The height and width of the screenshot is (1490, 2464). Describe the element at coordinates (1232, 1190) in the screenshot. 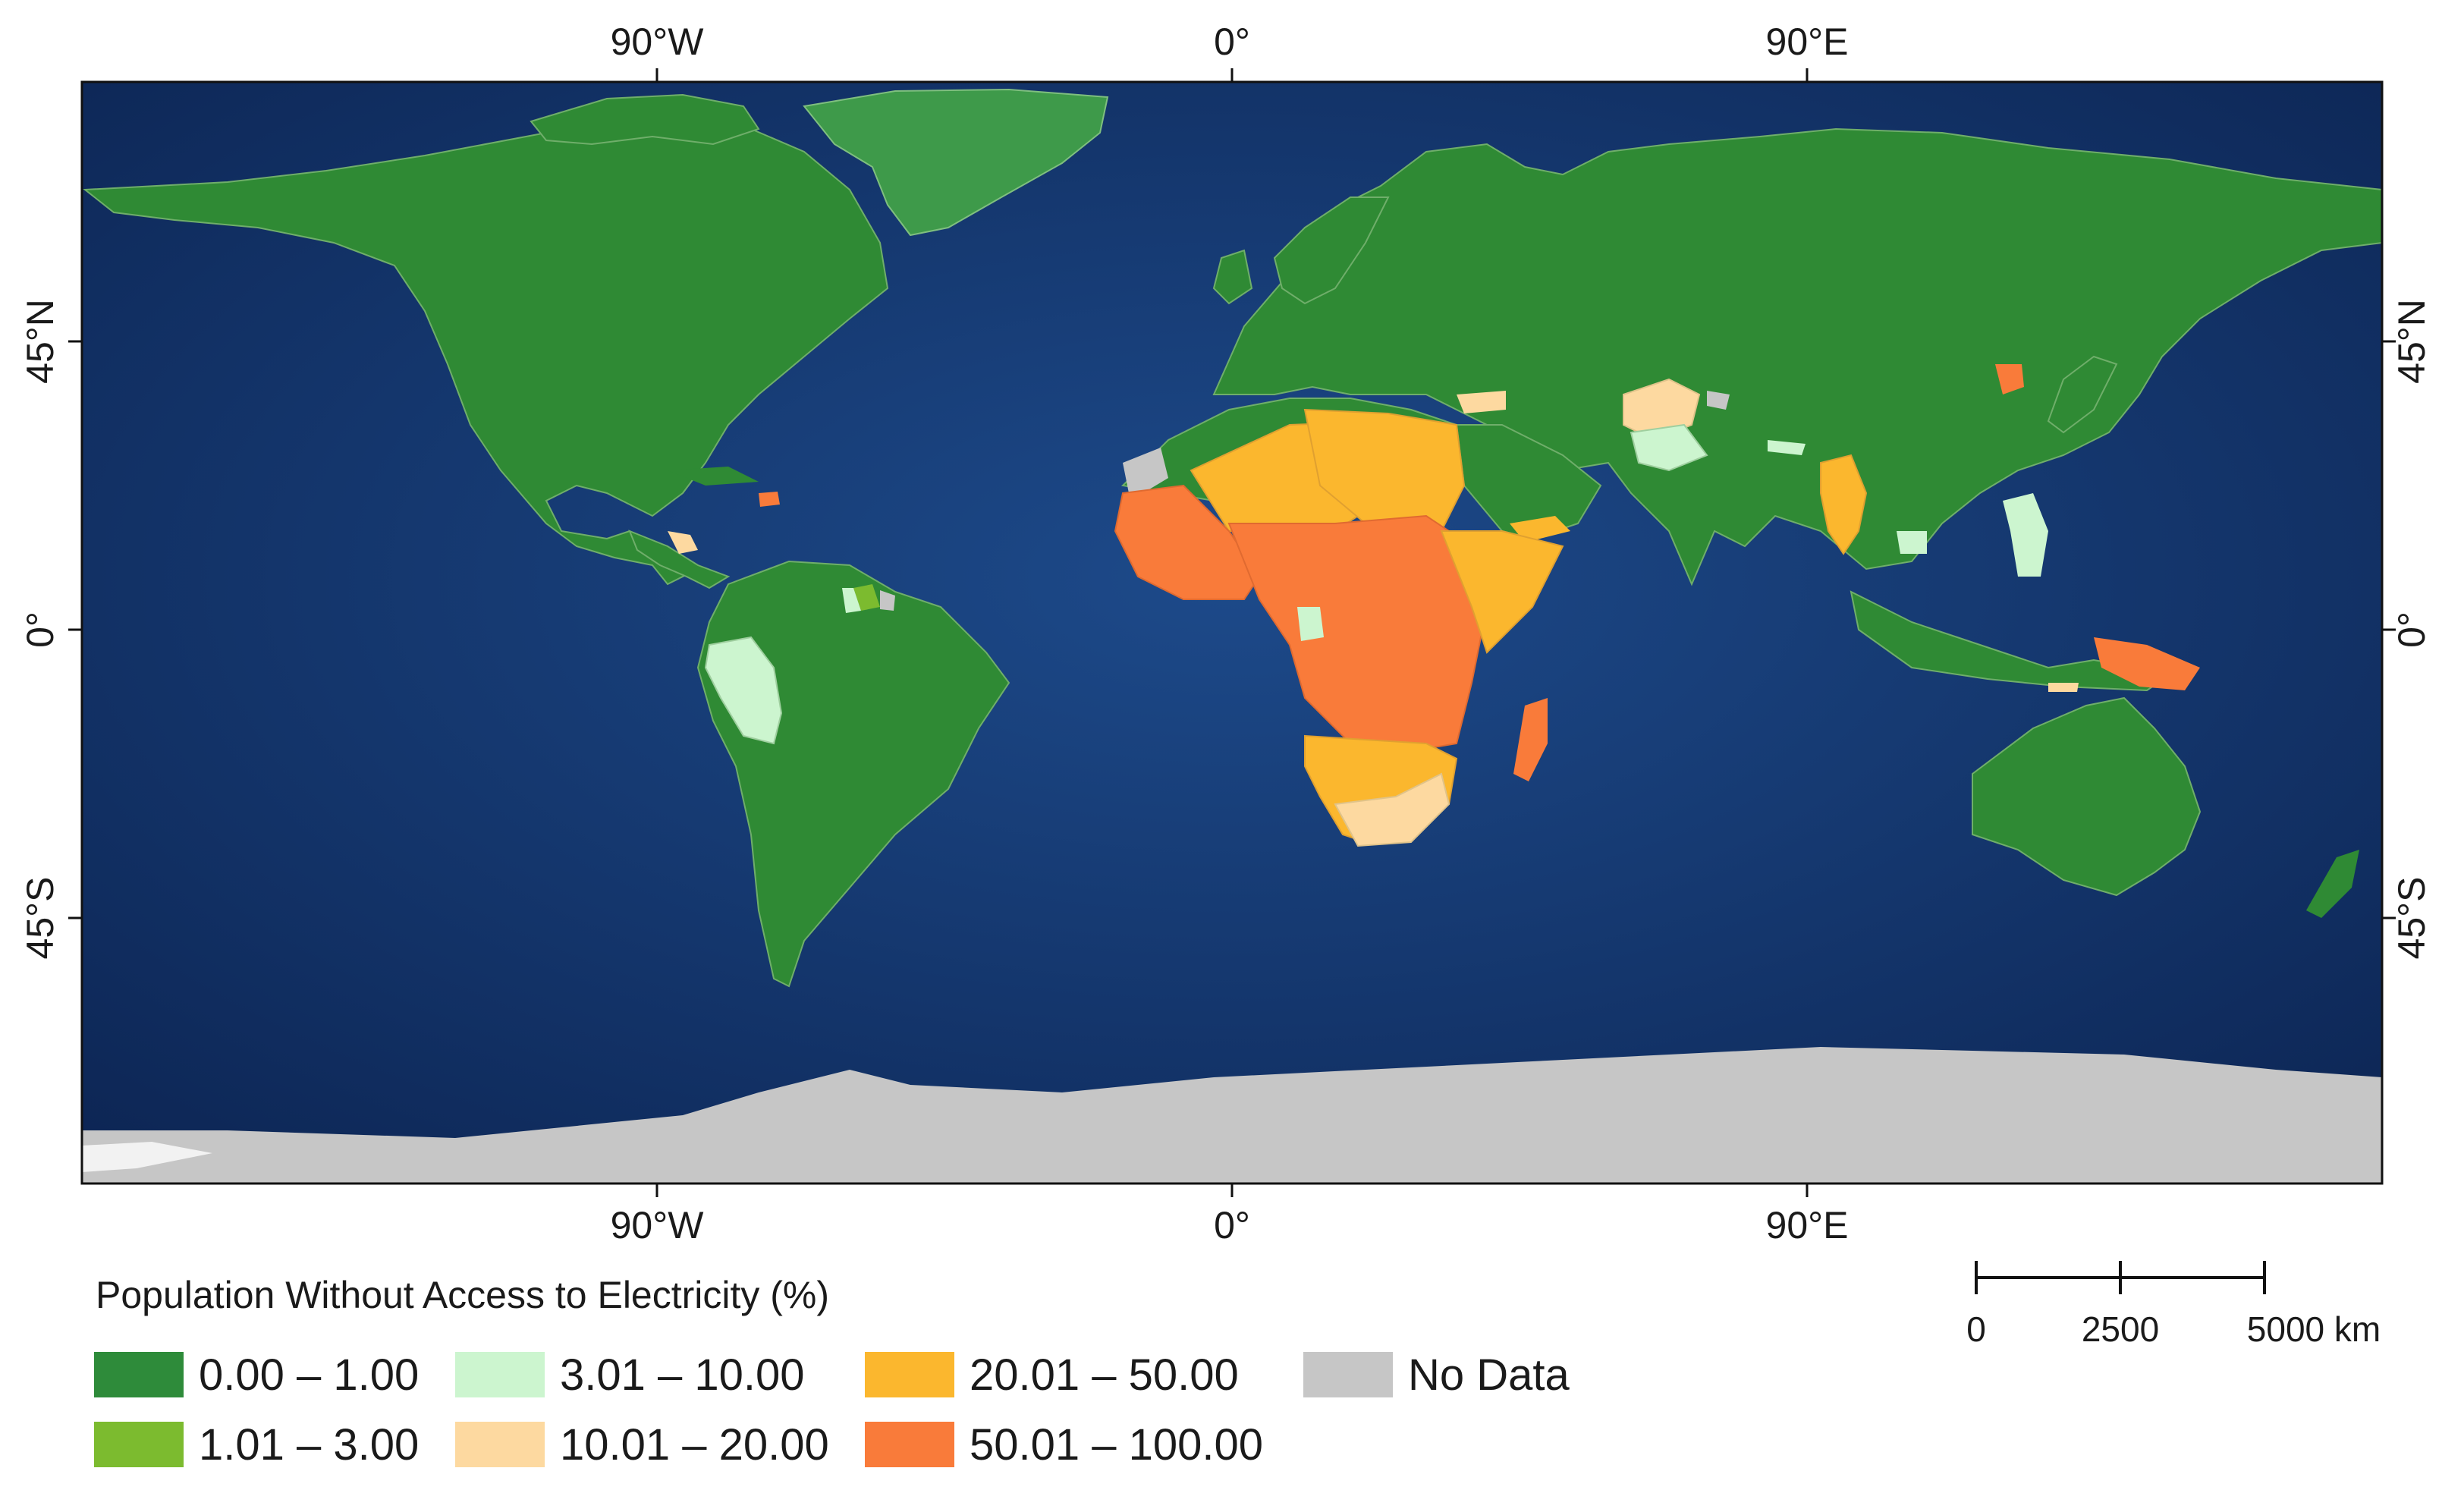

I see `bottom-ticks` at that location.